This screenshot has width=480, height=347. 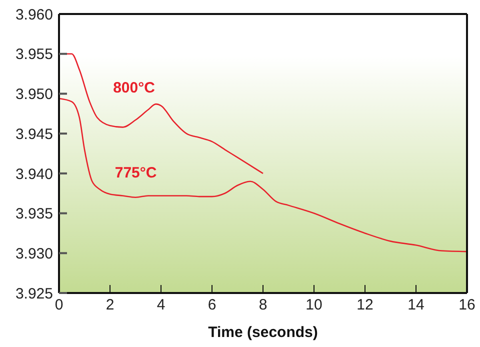 What do you see at coordinates (212, 305) in the screenshot?
I see `x-tick-label: 6` at bounding box center [212, 305].